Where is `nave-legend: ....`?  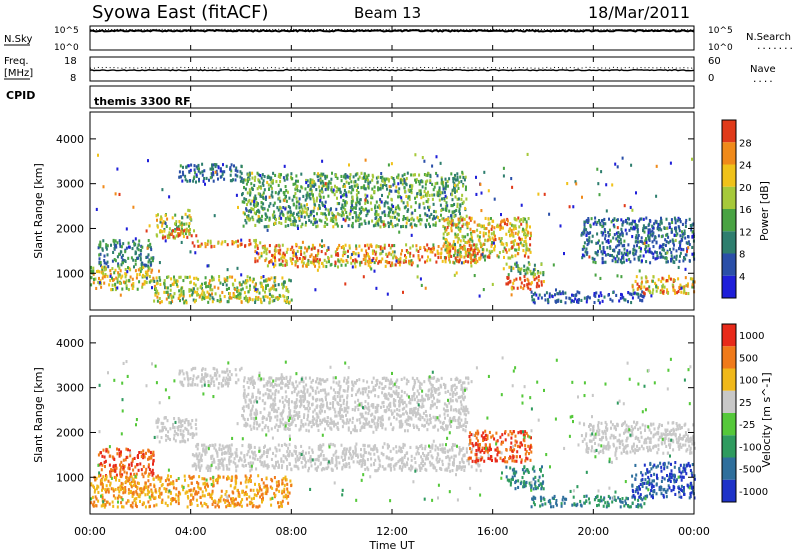
nave-legend: .... is located at coordinates (763, 80).